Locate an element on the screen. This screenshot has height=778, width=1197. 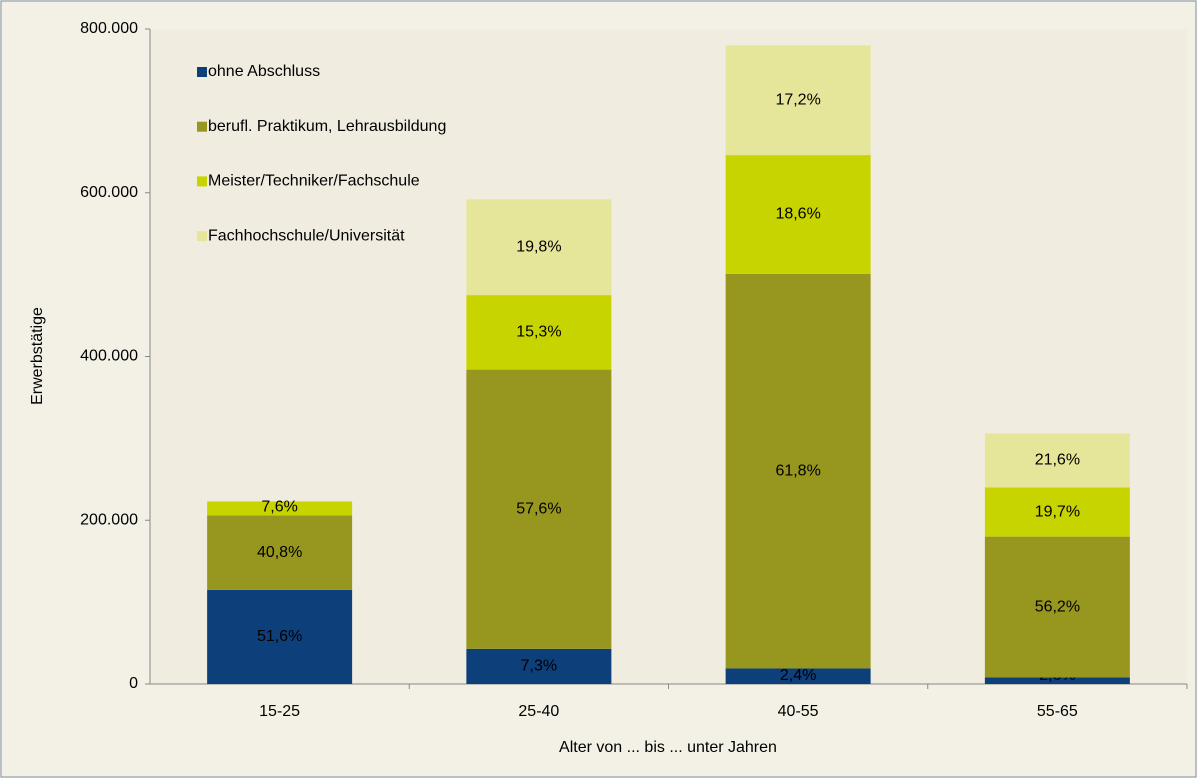
data-label: 19,8% is located at coordinates (538, 246).